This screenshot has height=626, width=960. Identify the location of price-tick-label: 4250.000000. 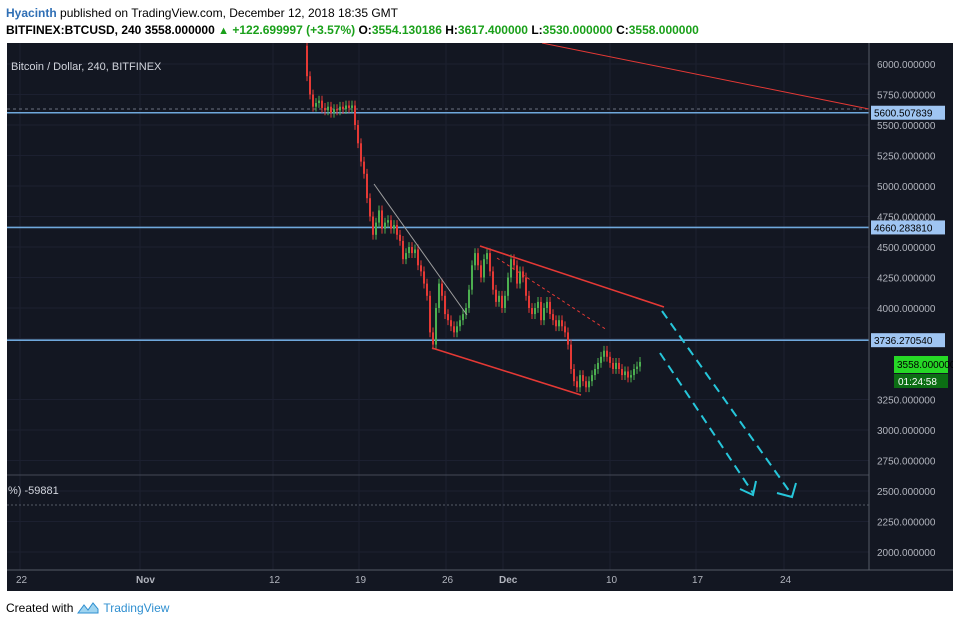
(906, 279).